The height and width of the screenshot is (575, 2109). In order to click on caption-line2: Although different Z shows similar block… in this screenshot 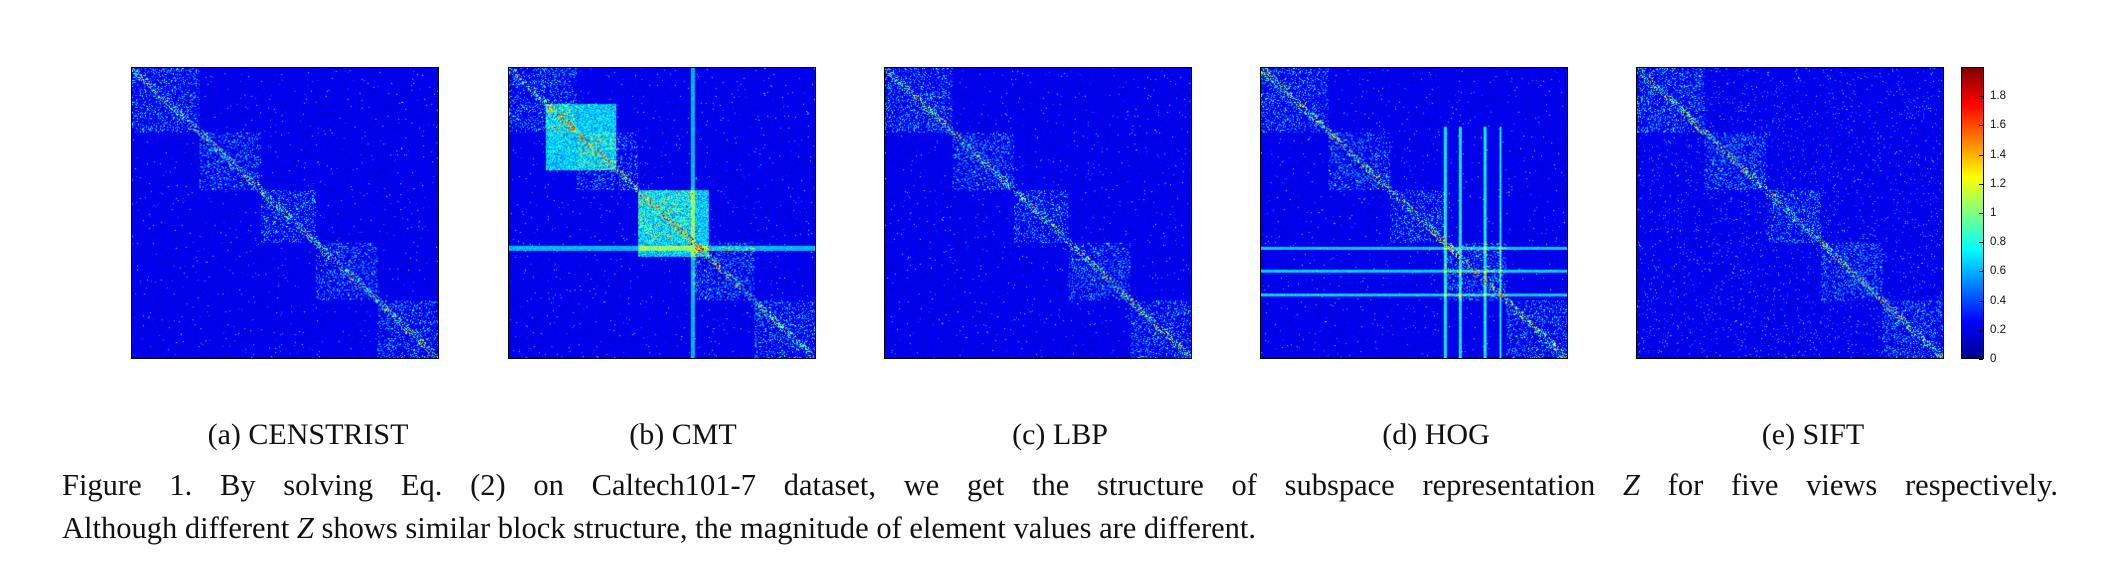, I will do `click(1060, 528)`.